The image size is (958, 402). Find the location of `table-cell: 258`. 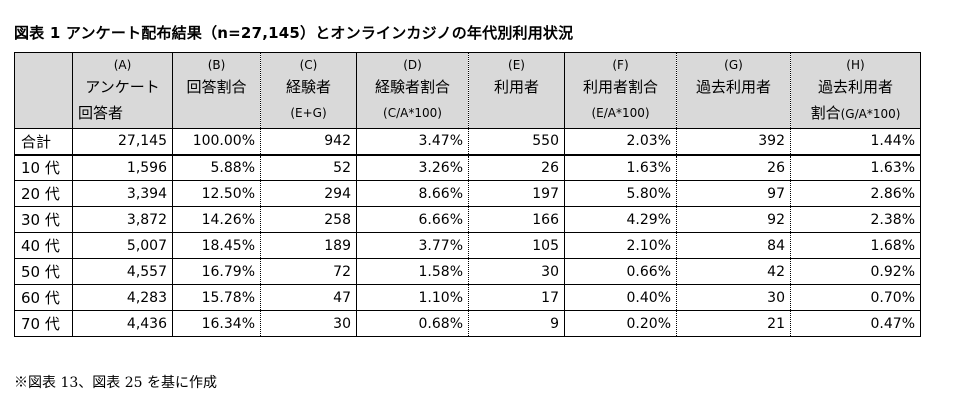

table-cell: 258 is located at coordinates (308, 219).